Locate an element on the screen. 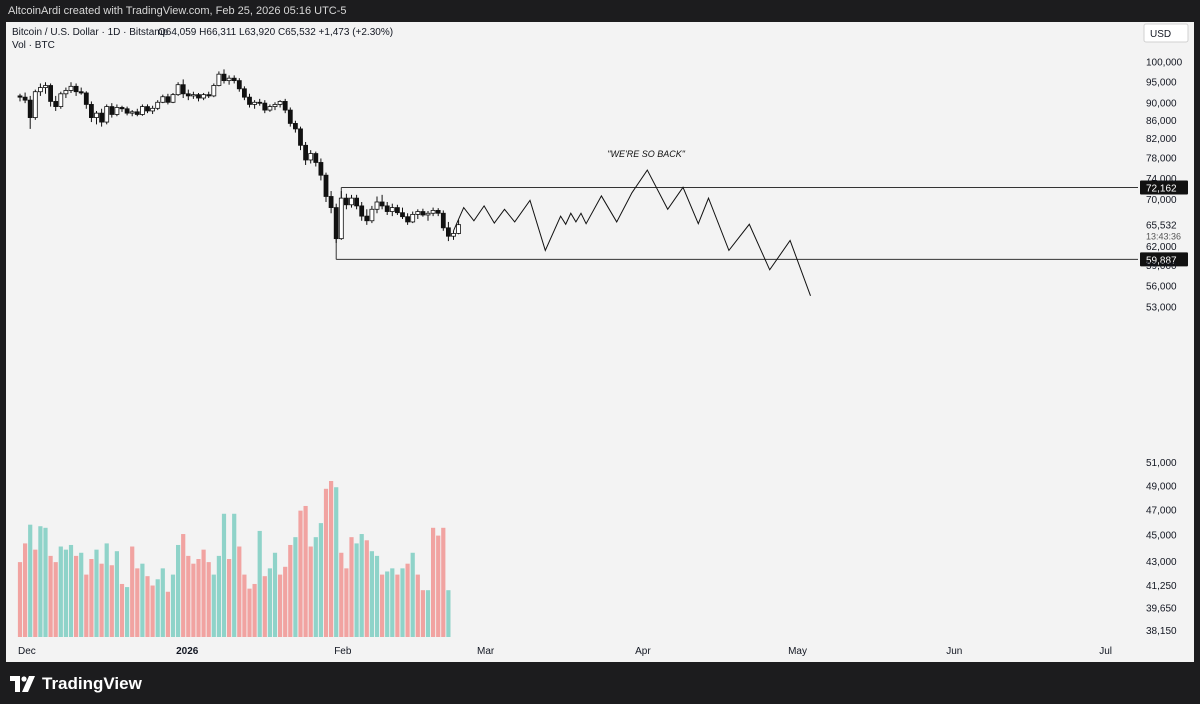 This screenshot has height=704, width=1200. projection-path: "WE'RE SO BACK" is located at coordinates (632, 222).